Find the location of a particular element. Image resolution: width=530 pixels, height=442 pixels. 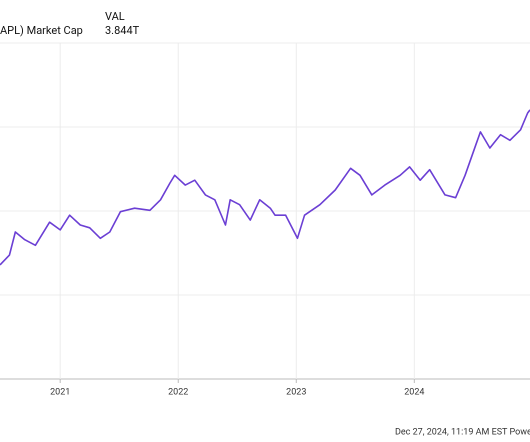

x-tick-label: 2021 is located at coordinates (60, 392).